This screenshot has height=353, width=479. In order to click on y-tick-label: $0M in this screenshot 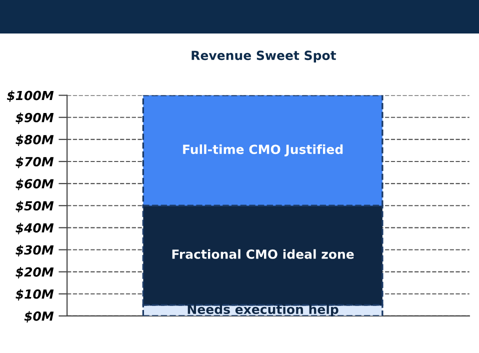, I will do `click(39, 317)`.